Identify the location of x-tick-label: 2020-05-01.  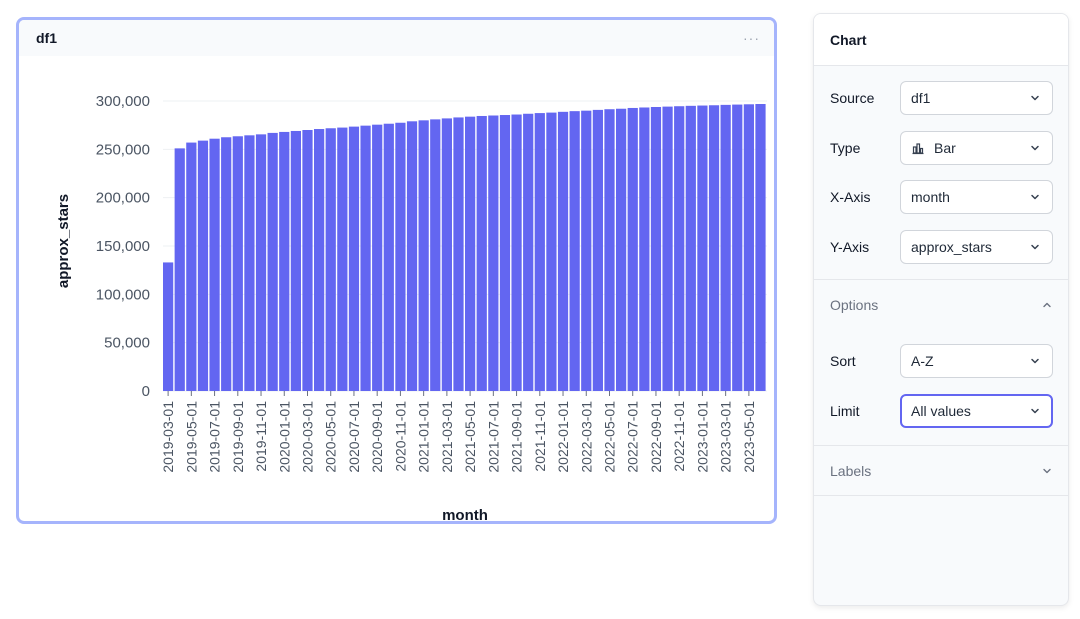
(331, 437).